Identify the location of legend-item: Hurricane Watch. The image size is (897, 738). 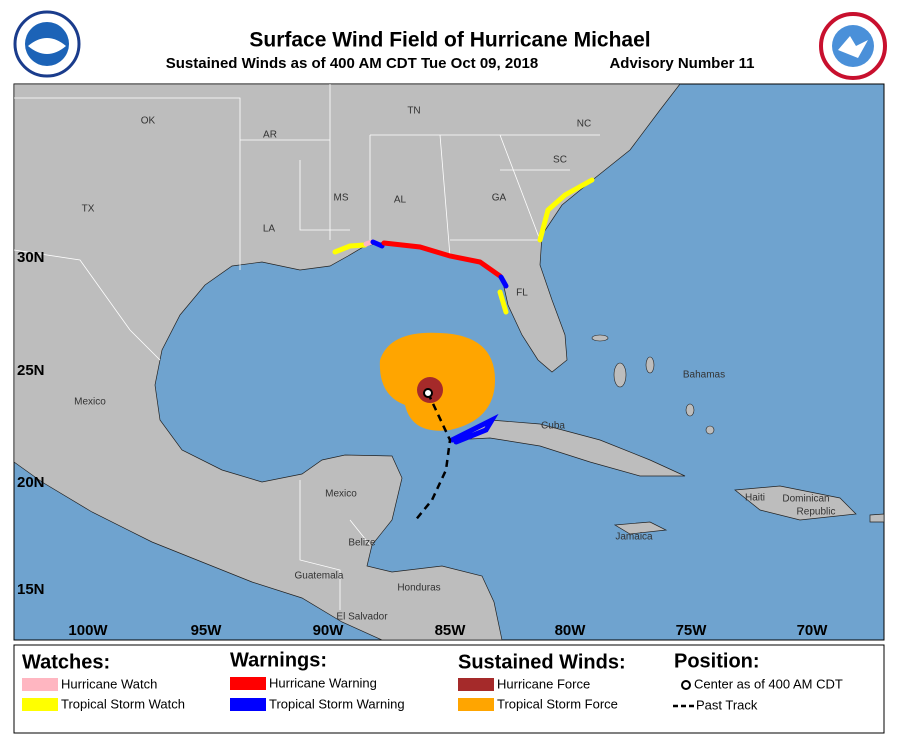
(109, 683).